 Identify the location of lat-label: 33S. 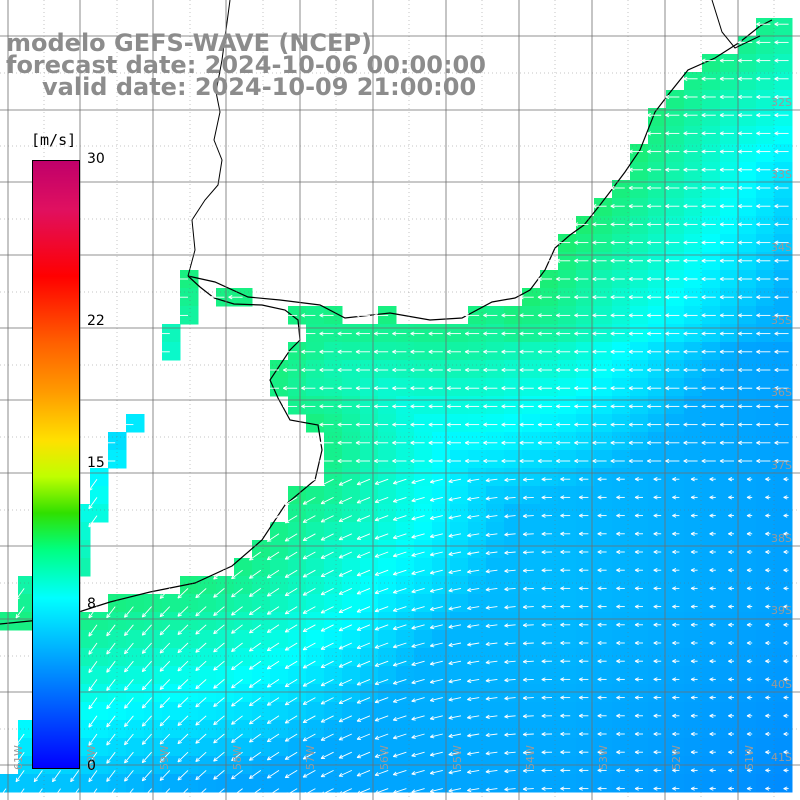
(781, 174).